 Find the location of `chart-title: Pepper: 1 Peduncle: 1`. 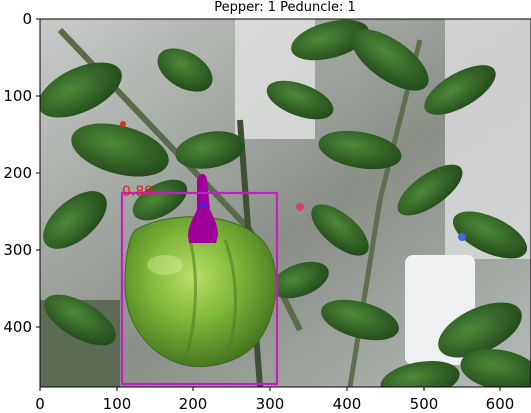

chart-title: Pepper: 1 Peduncle: 1 is located at coordinates (285, 7).